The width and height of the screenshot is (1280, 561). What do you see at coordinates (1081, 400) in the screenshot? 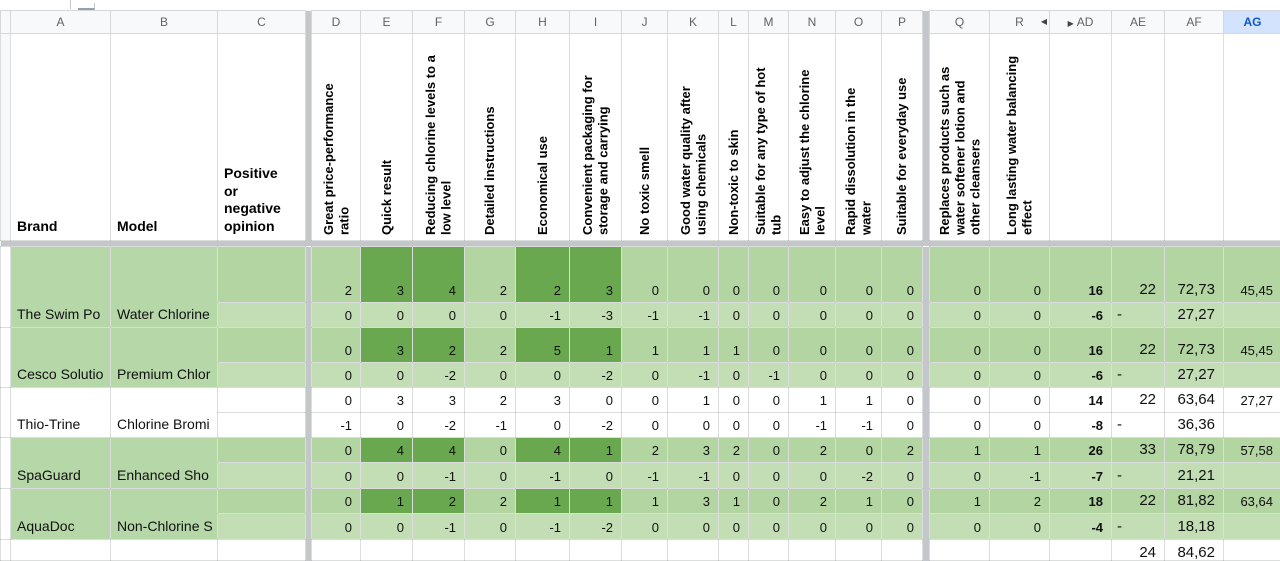
I see `grid-cell: 14` at bounding box center [1081, 400].